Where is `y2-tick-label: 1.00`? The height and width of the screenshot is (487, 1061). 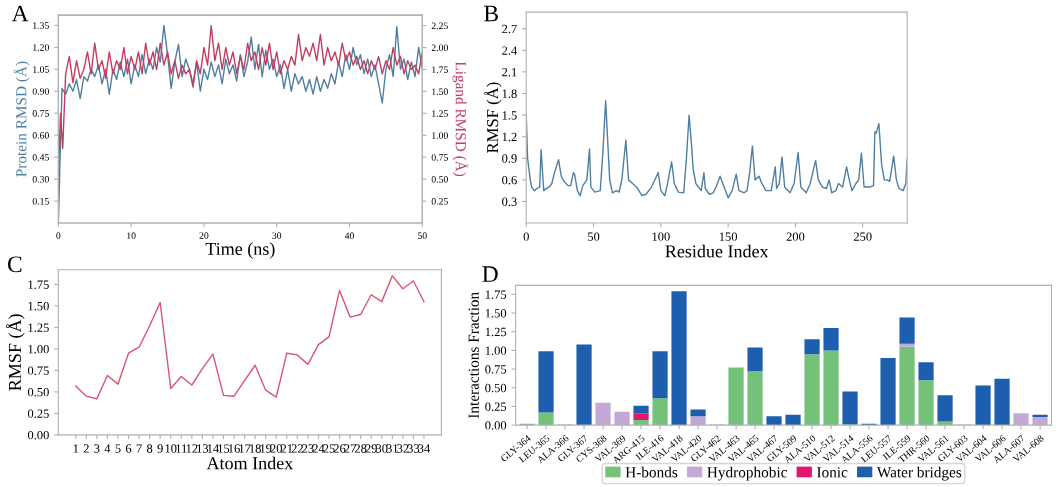
y2-tick-label: 1.00 is located at coordinates (440, 135).